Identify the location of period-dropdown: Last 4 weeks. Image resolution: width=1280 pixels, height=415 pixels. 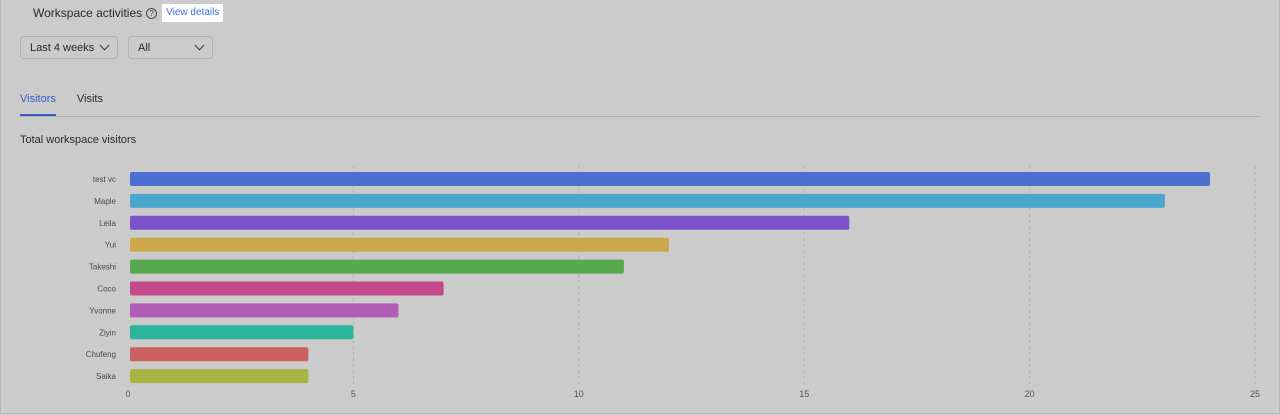
(69, 47).